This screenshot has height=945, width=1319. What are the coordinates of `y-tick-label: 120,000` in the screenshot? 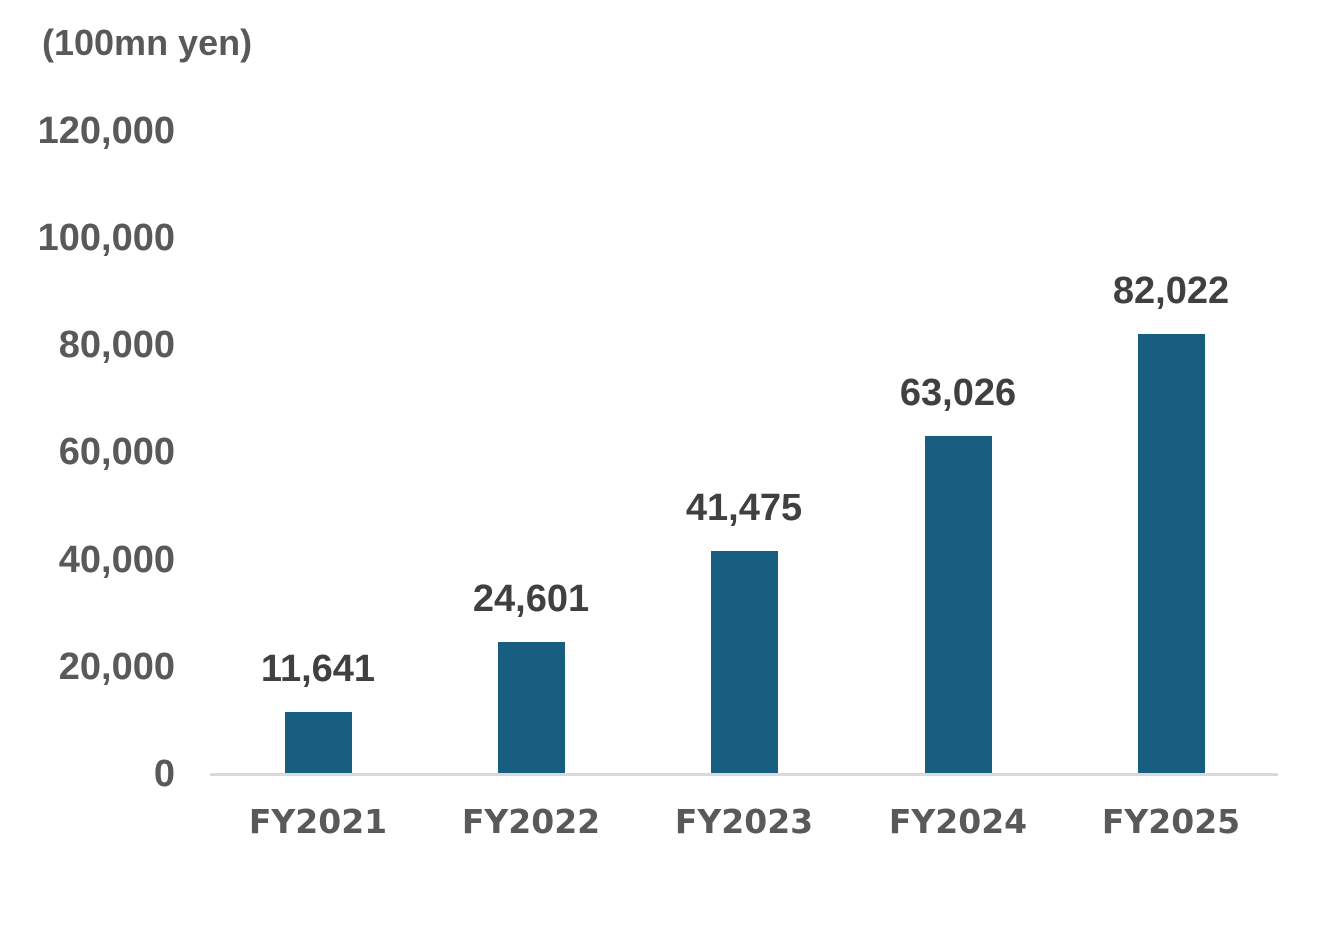 It's located at (106, 131).